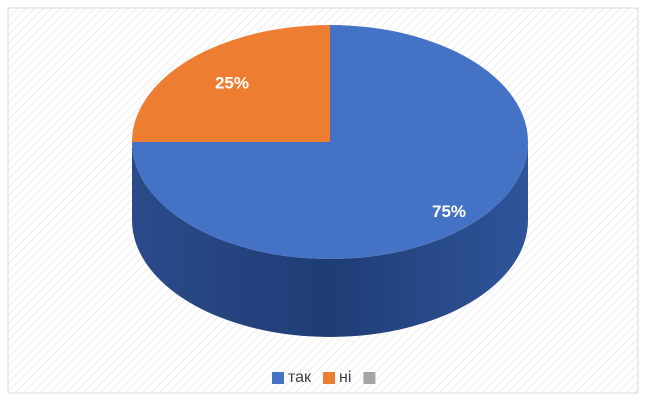  I want to click on data-label: 25%, so click(232, 83).